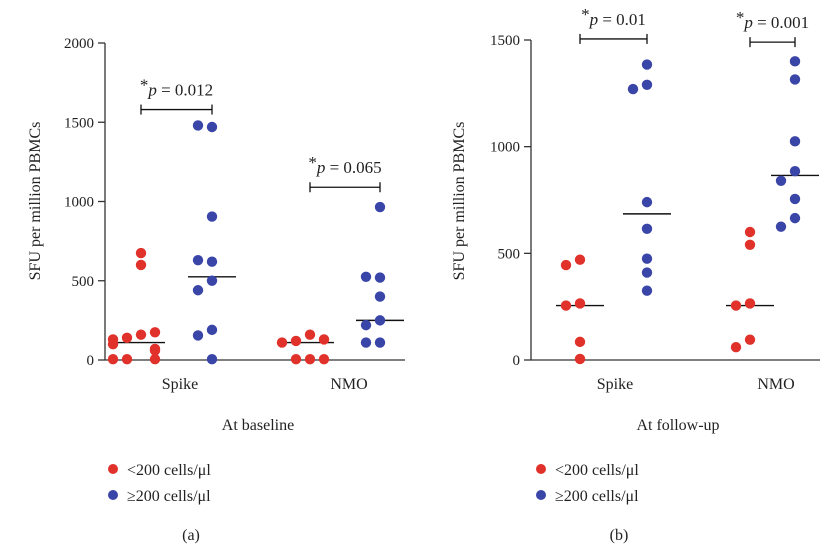 The width and height of the screenshot is (836, 548). I want to click on panel-a-x-axis-label: At baseline, so click(258, 425).